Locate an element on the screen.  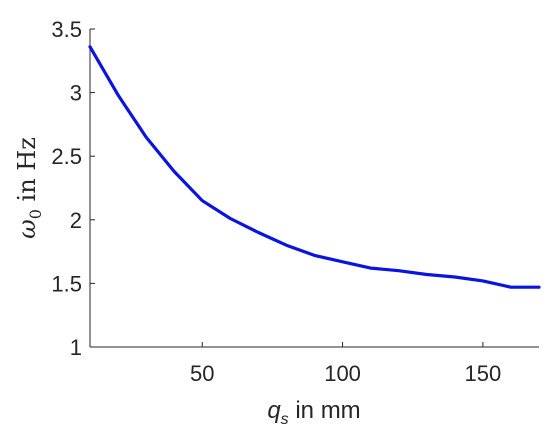
y-tick-label: 3 is located at coordinates (76, 93).